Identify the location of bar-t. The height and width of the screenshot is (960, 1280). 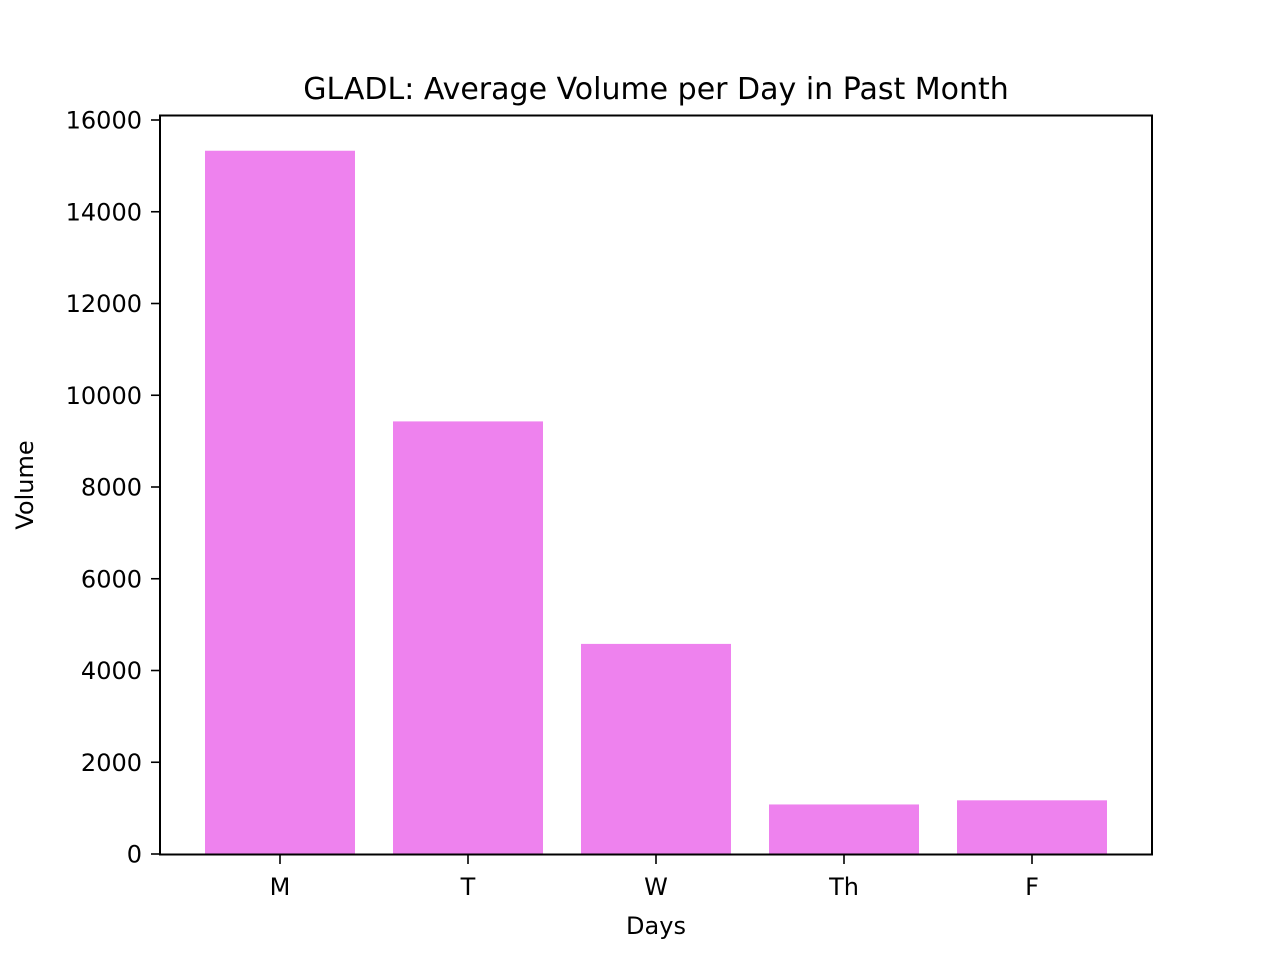
(468, 637).